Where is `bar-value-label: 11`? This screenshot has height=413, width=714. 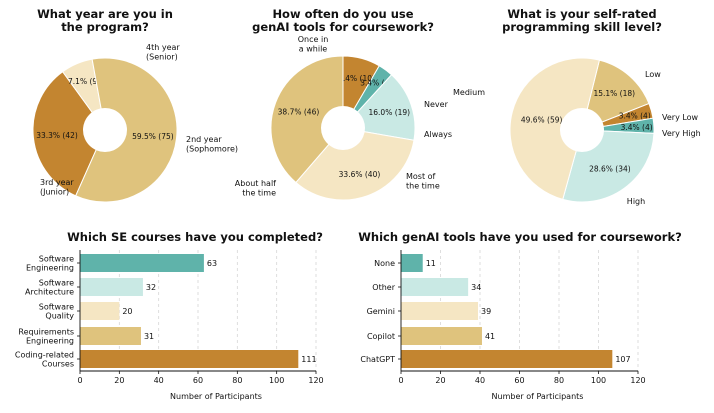
bar-value-label: 11 is located at coordinates (431, 263).